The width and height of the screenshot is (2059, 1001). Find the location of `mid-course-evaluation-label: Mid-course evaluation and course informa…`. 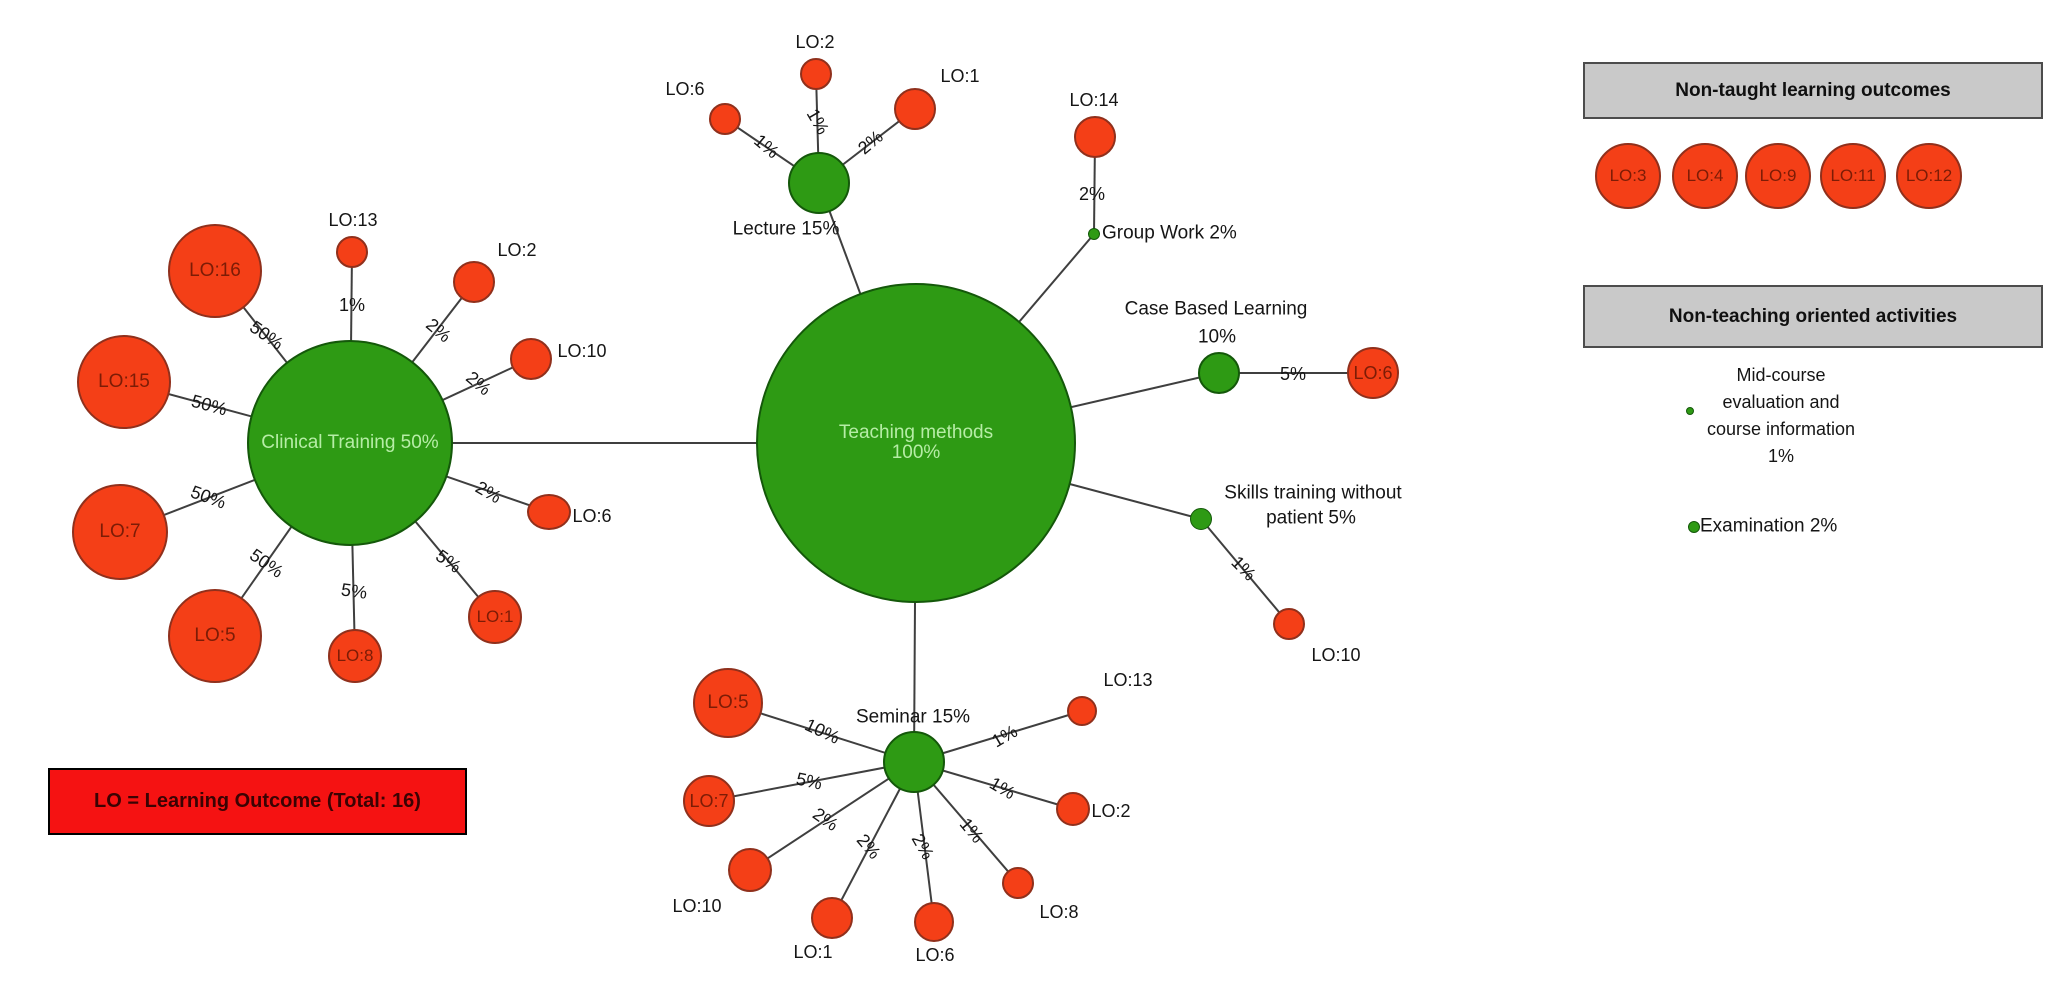

mid-course-evaluation-label: Mid-course evaluation and course informa… is located at coordinates (1781, 415).